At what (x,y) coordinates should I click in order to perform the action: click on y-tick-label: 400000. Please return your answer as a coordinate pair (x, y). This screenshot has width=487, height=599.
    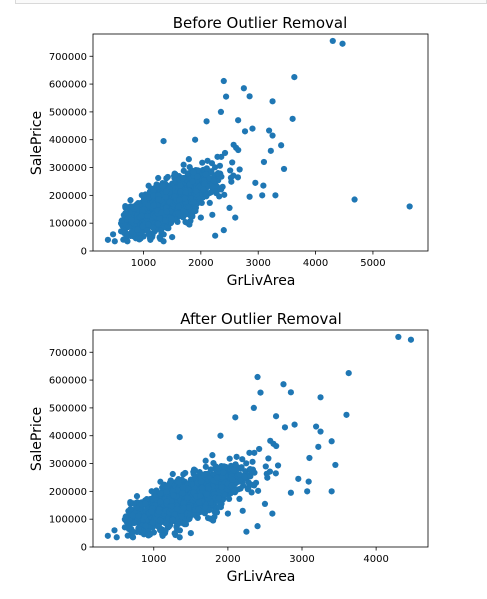
    Looking at the image, I should click on (68, 140).